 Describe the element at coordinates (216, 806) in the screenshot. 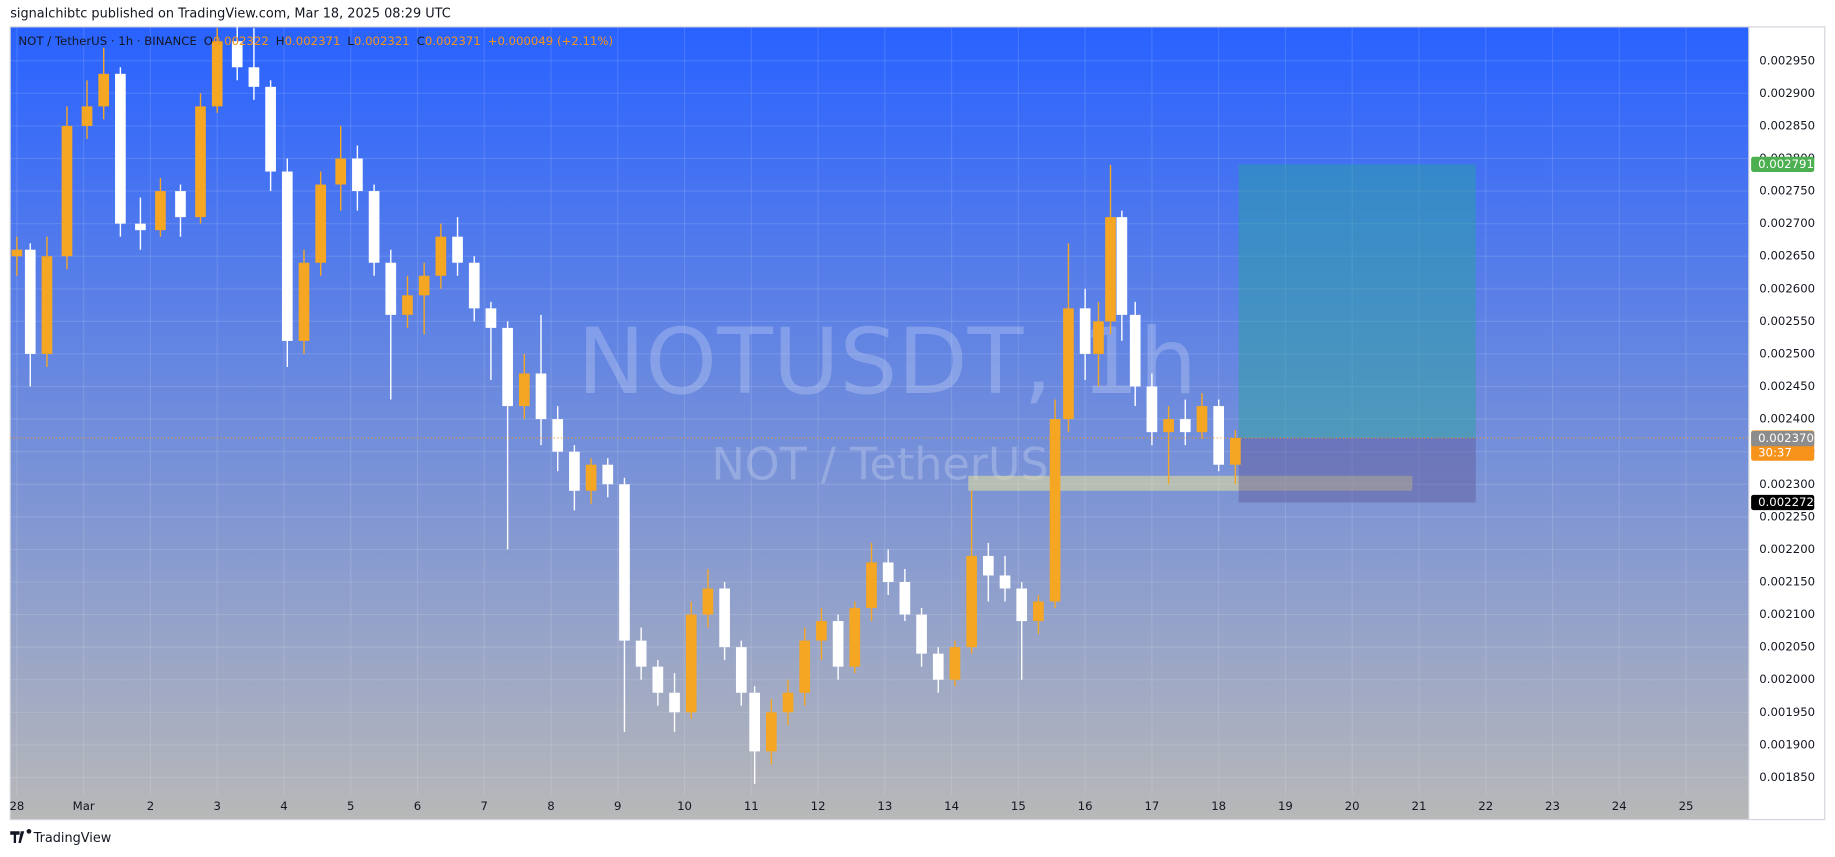

I see `x-tick-label: 3` at that location.